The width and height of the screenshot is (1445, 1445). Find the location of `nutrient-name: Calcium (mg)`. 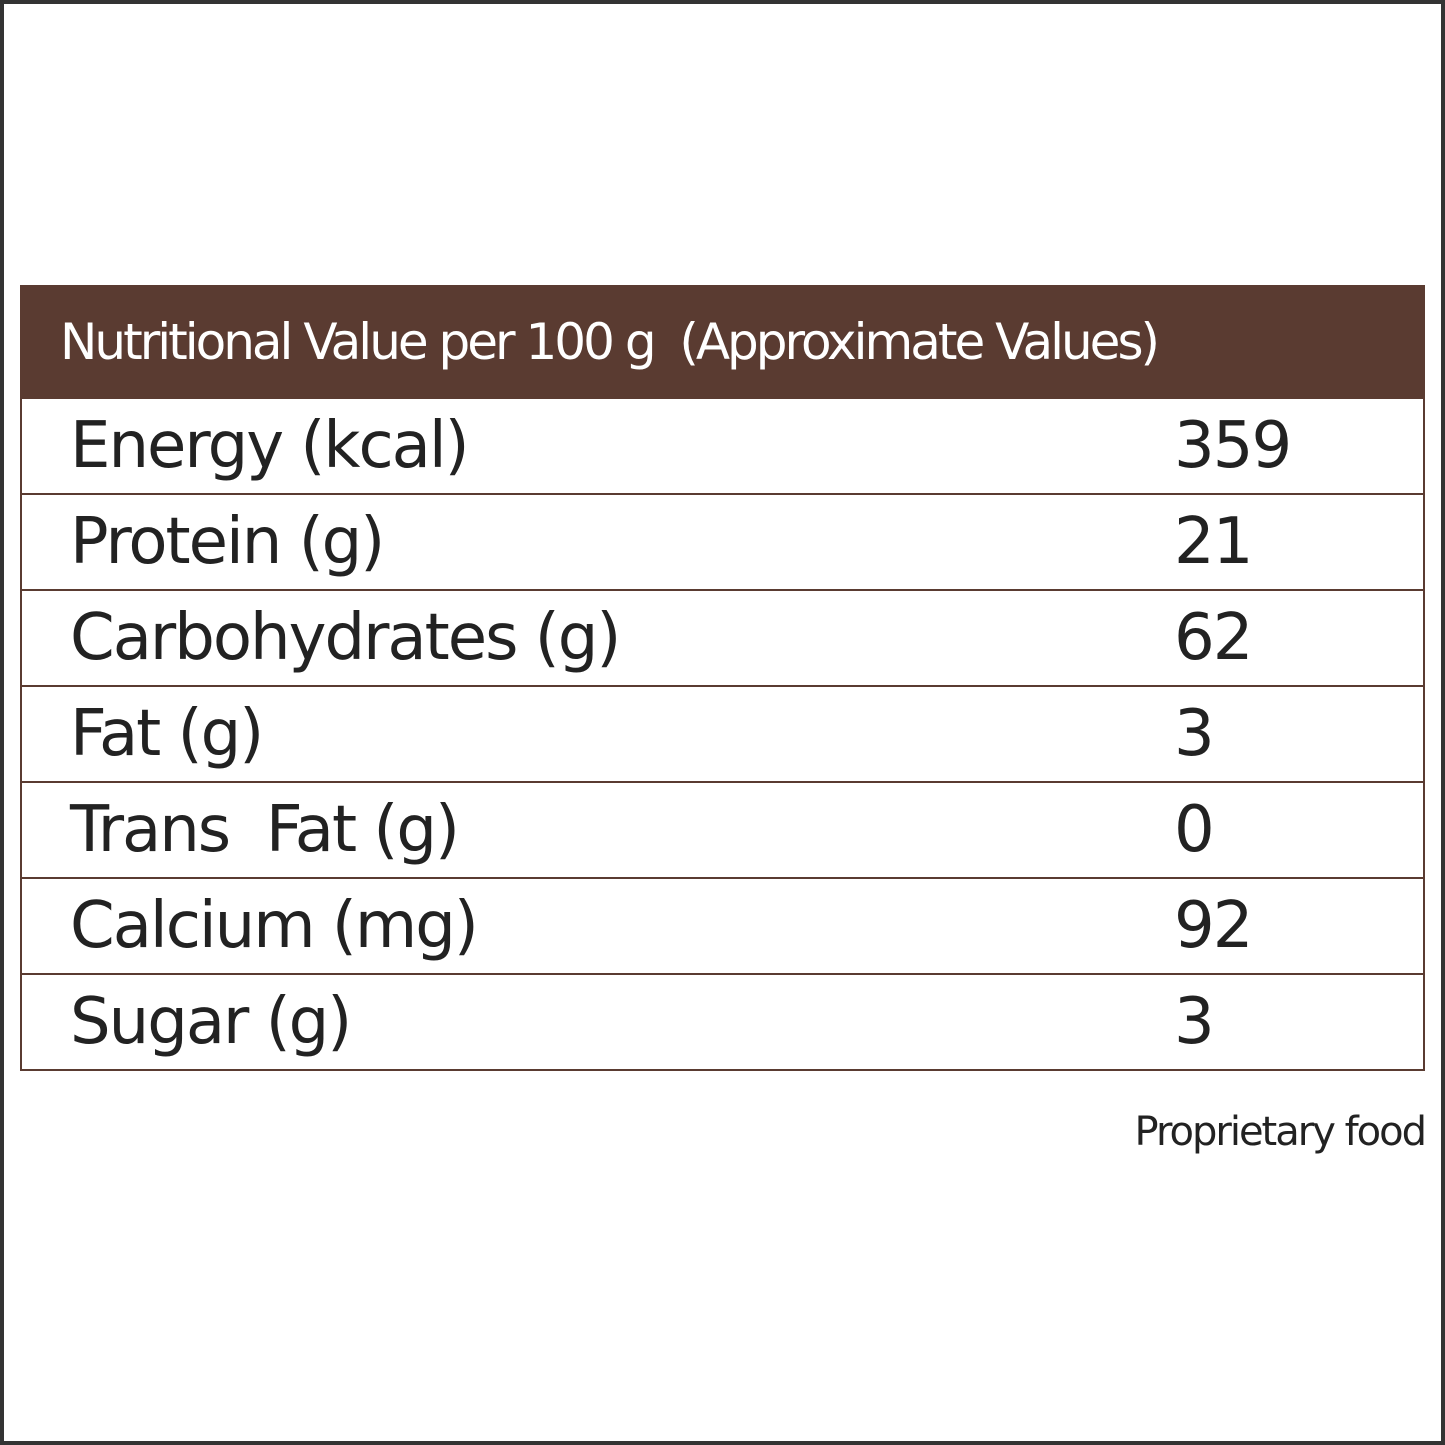

nutrient-name: Calcium (mg) is located at coordinates (274, 926).